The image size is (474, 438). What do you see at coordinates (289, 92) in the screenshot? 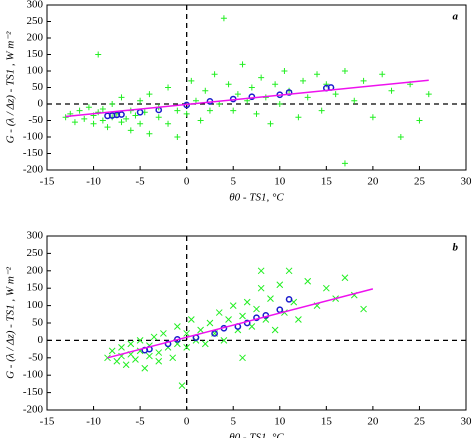
I see `mean-point` at bounding box center [289, 92].